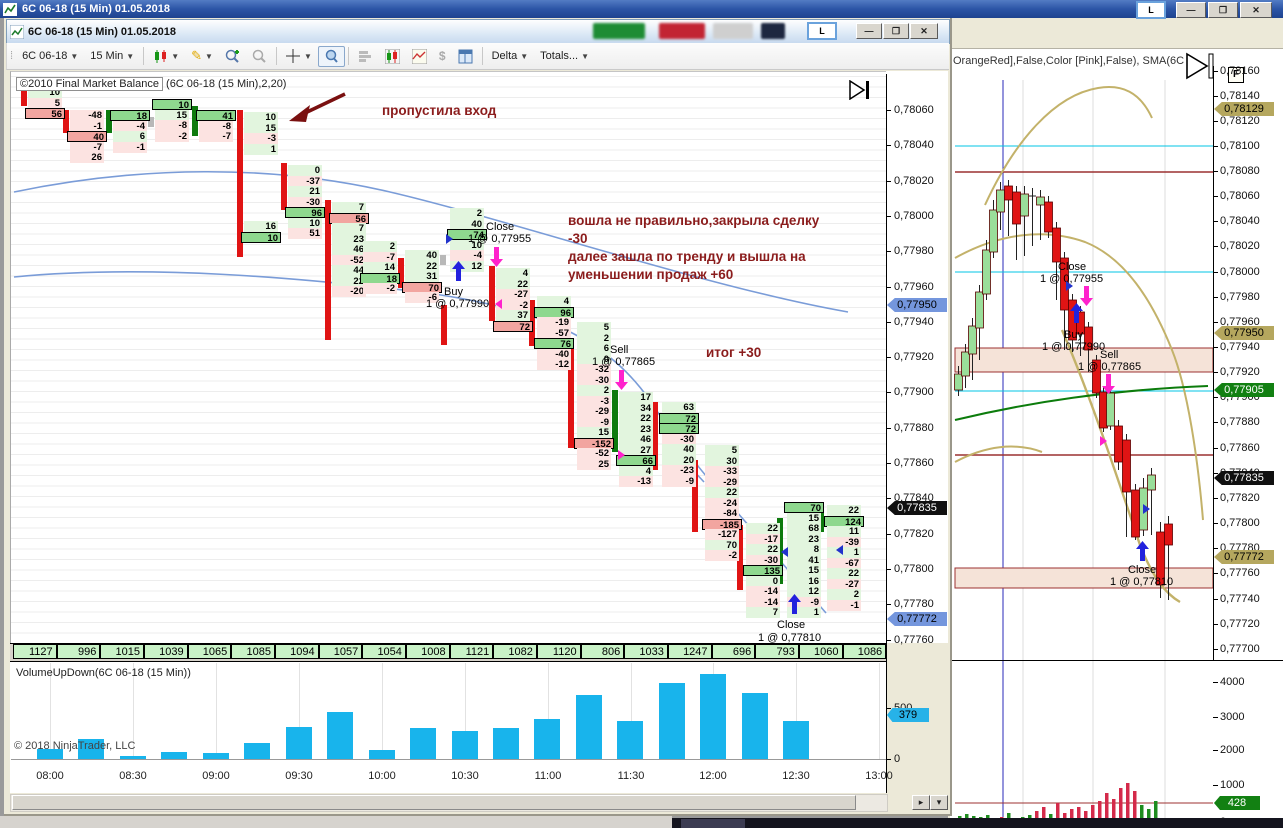 The width and height of the screenshot is (1283, 828). What do you see at coordinates (914, 392) in the screenshot?
I see `price-label: 0,77900` at bounding box center [914, 392].